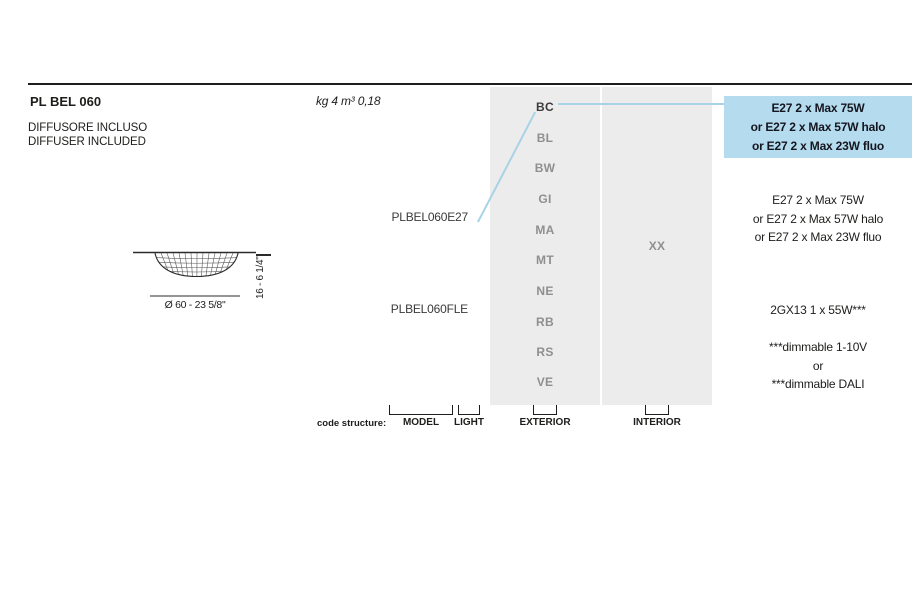 The image size is (912, 608). I want to click on lamp-spec-highlighted-line2: or E27 2 x Max 57W halo, so click(818, 126).